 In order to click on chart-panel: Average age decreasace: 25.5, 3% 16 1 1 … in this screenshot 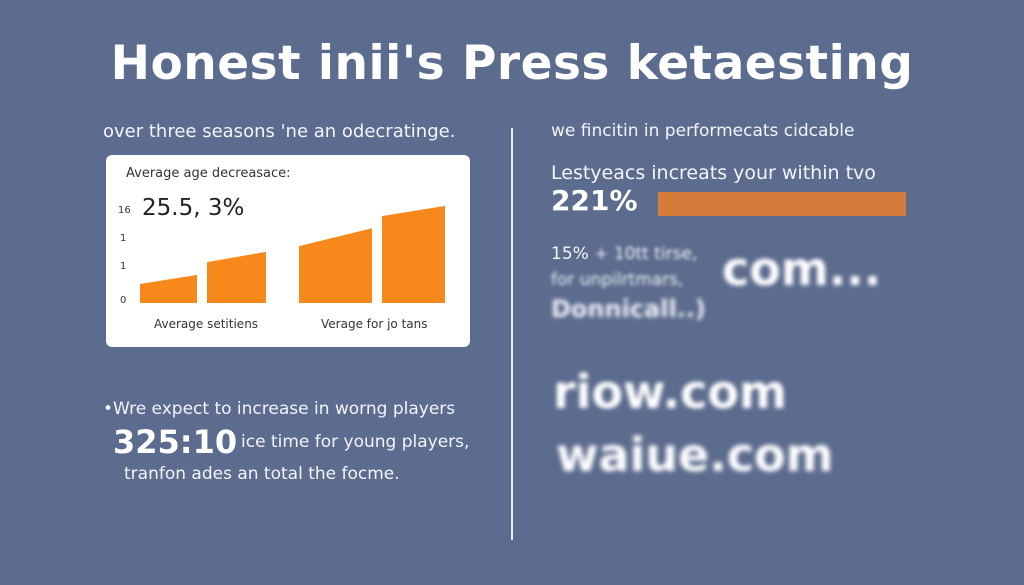, I will do `click(288, 251)`.